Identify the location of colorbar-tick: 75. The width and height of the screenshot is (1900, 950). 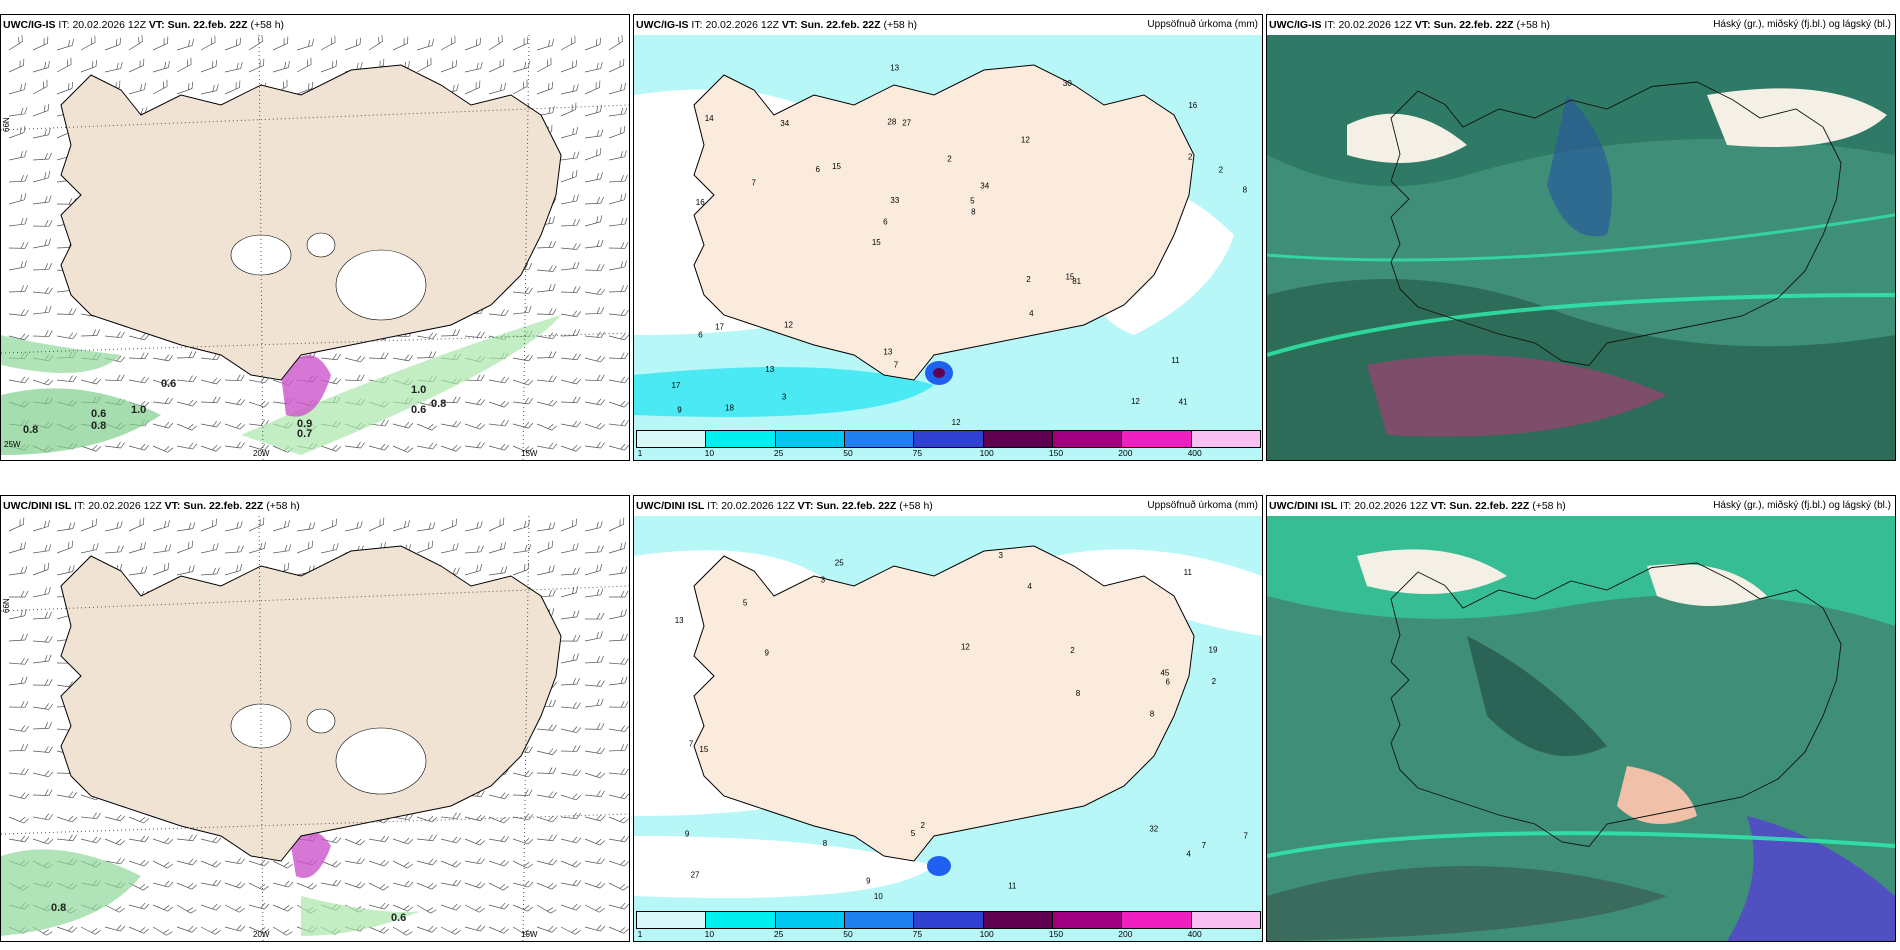
(917, 934).